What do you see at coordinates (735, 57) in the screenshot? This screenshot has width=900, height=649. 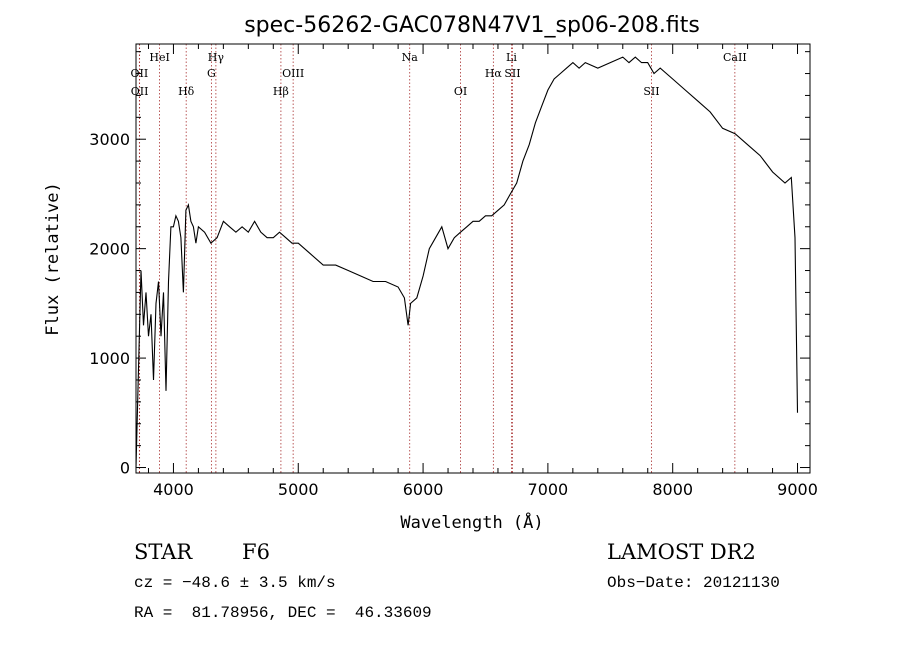 I see `line-label-14: CaII` at bounding box center [735, 57].